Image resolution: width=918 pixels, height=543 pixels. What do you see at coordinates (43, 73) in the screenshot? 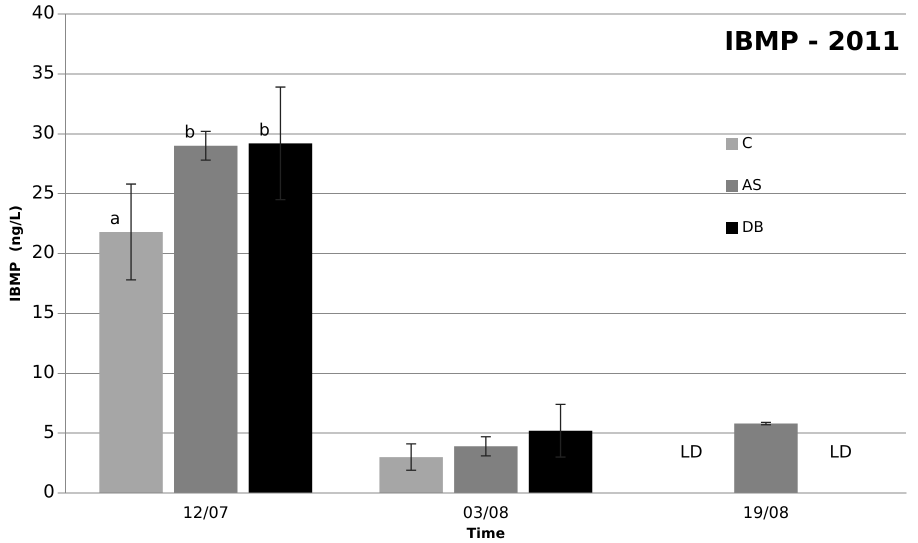
I see `y-tick-label: 35` at bounding box center [43, 73].